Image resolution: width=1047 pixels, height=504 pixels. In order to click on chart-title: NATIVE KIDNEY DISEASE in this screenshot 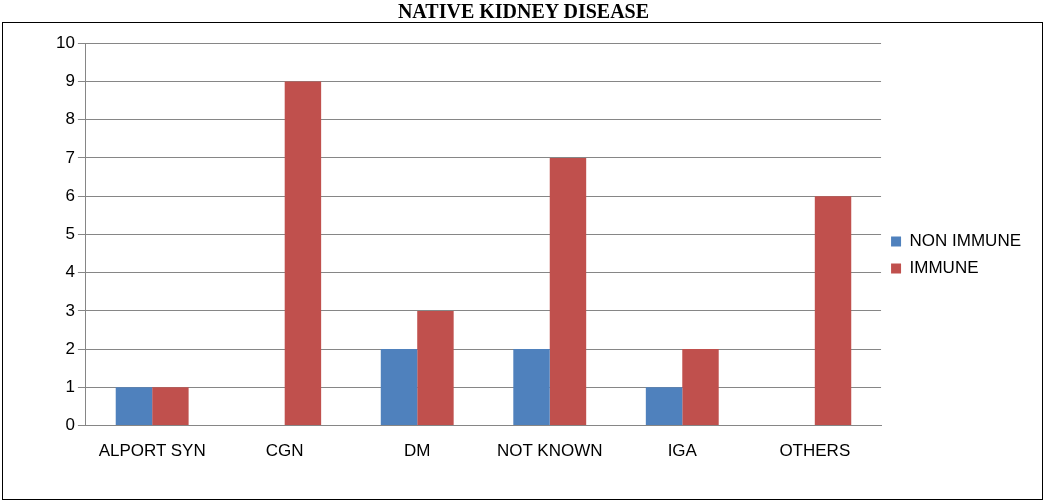, I will do `click(523, 11)`.